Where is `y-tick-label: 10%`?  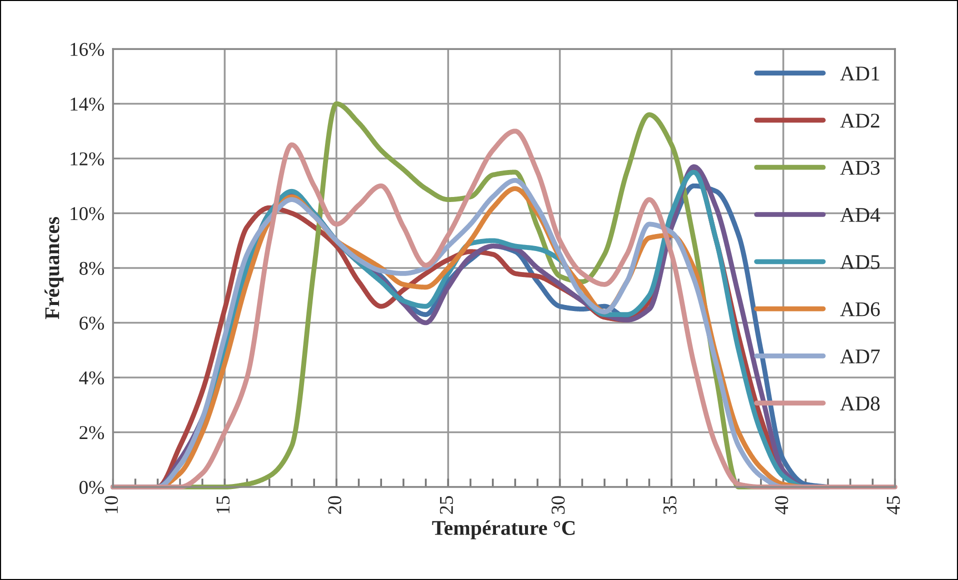
y-tick-label: 10% is located at coordinates (87, 213).